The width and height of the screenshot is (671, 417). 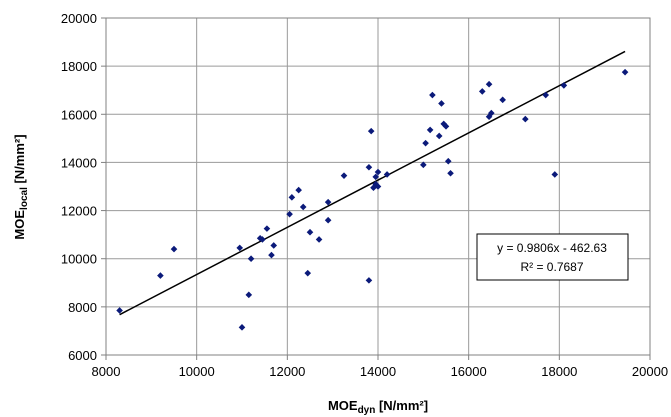 I want to click on x-tick-label: 18000, so click(x=559, y=371).